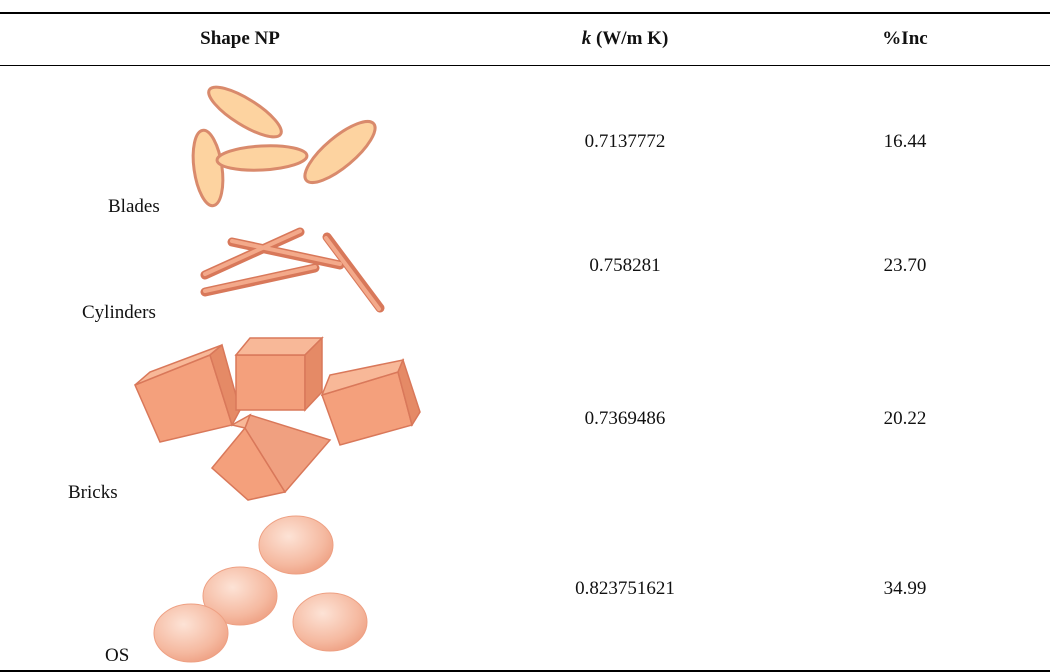 The height and width of the screenshot is (672, 1050). I want to click on shape-label: OS, so click(117, 655).